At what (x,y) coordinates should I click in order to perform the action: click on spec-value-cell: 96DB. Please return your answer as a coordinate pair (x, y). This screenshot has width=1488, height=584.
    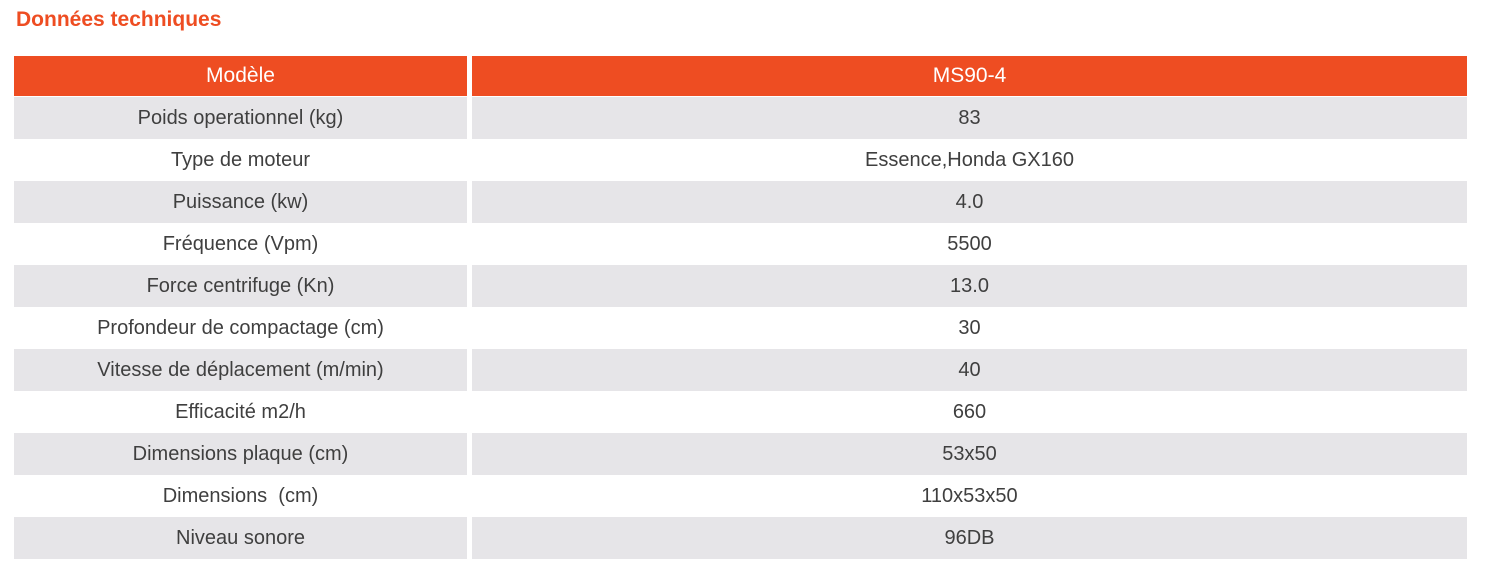
    Looking at the image, I should click on (969, 538).